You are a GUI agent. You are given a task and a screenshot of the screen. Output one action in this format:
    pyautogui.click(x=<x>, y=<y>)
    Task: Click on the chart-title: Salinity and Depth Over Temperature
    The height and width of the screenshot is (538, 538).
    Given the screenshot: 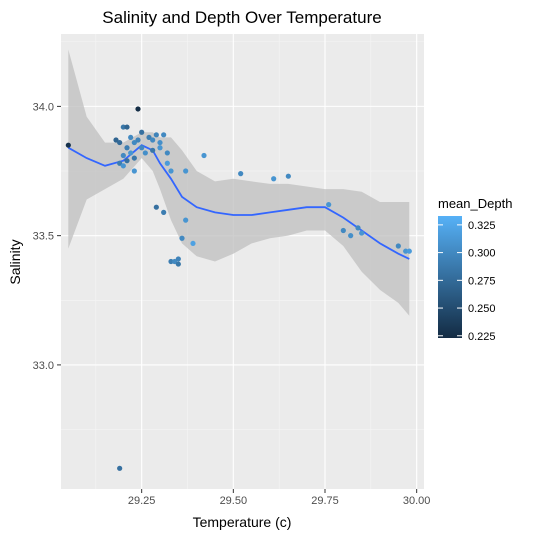 What is the action you would take?
    pyautogui.click(x=241, y=17)
    